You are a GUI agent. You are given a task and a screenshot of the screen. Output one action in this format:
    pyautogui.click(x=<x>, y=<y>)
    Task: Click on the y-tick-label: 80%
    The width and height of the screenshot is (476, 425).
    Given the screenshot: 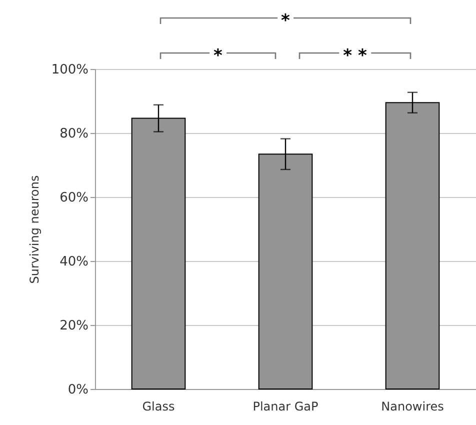 What is the action you would take?
    pyautogui.click(x=74, y=134)
    